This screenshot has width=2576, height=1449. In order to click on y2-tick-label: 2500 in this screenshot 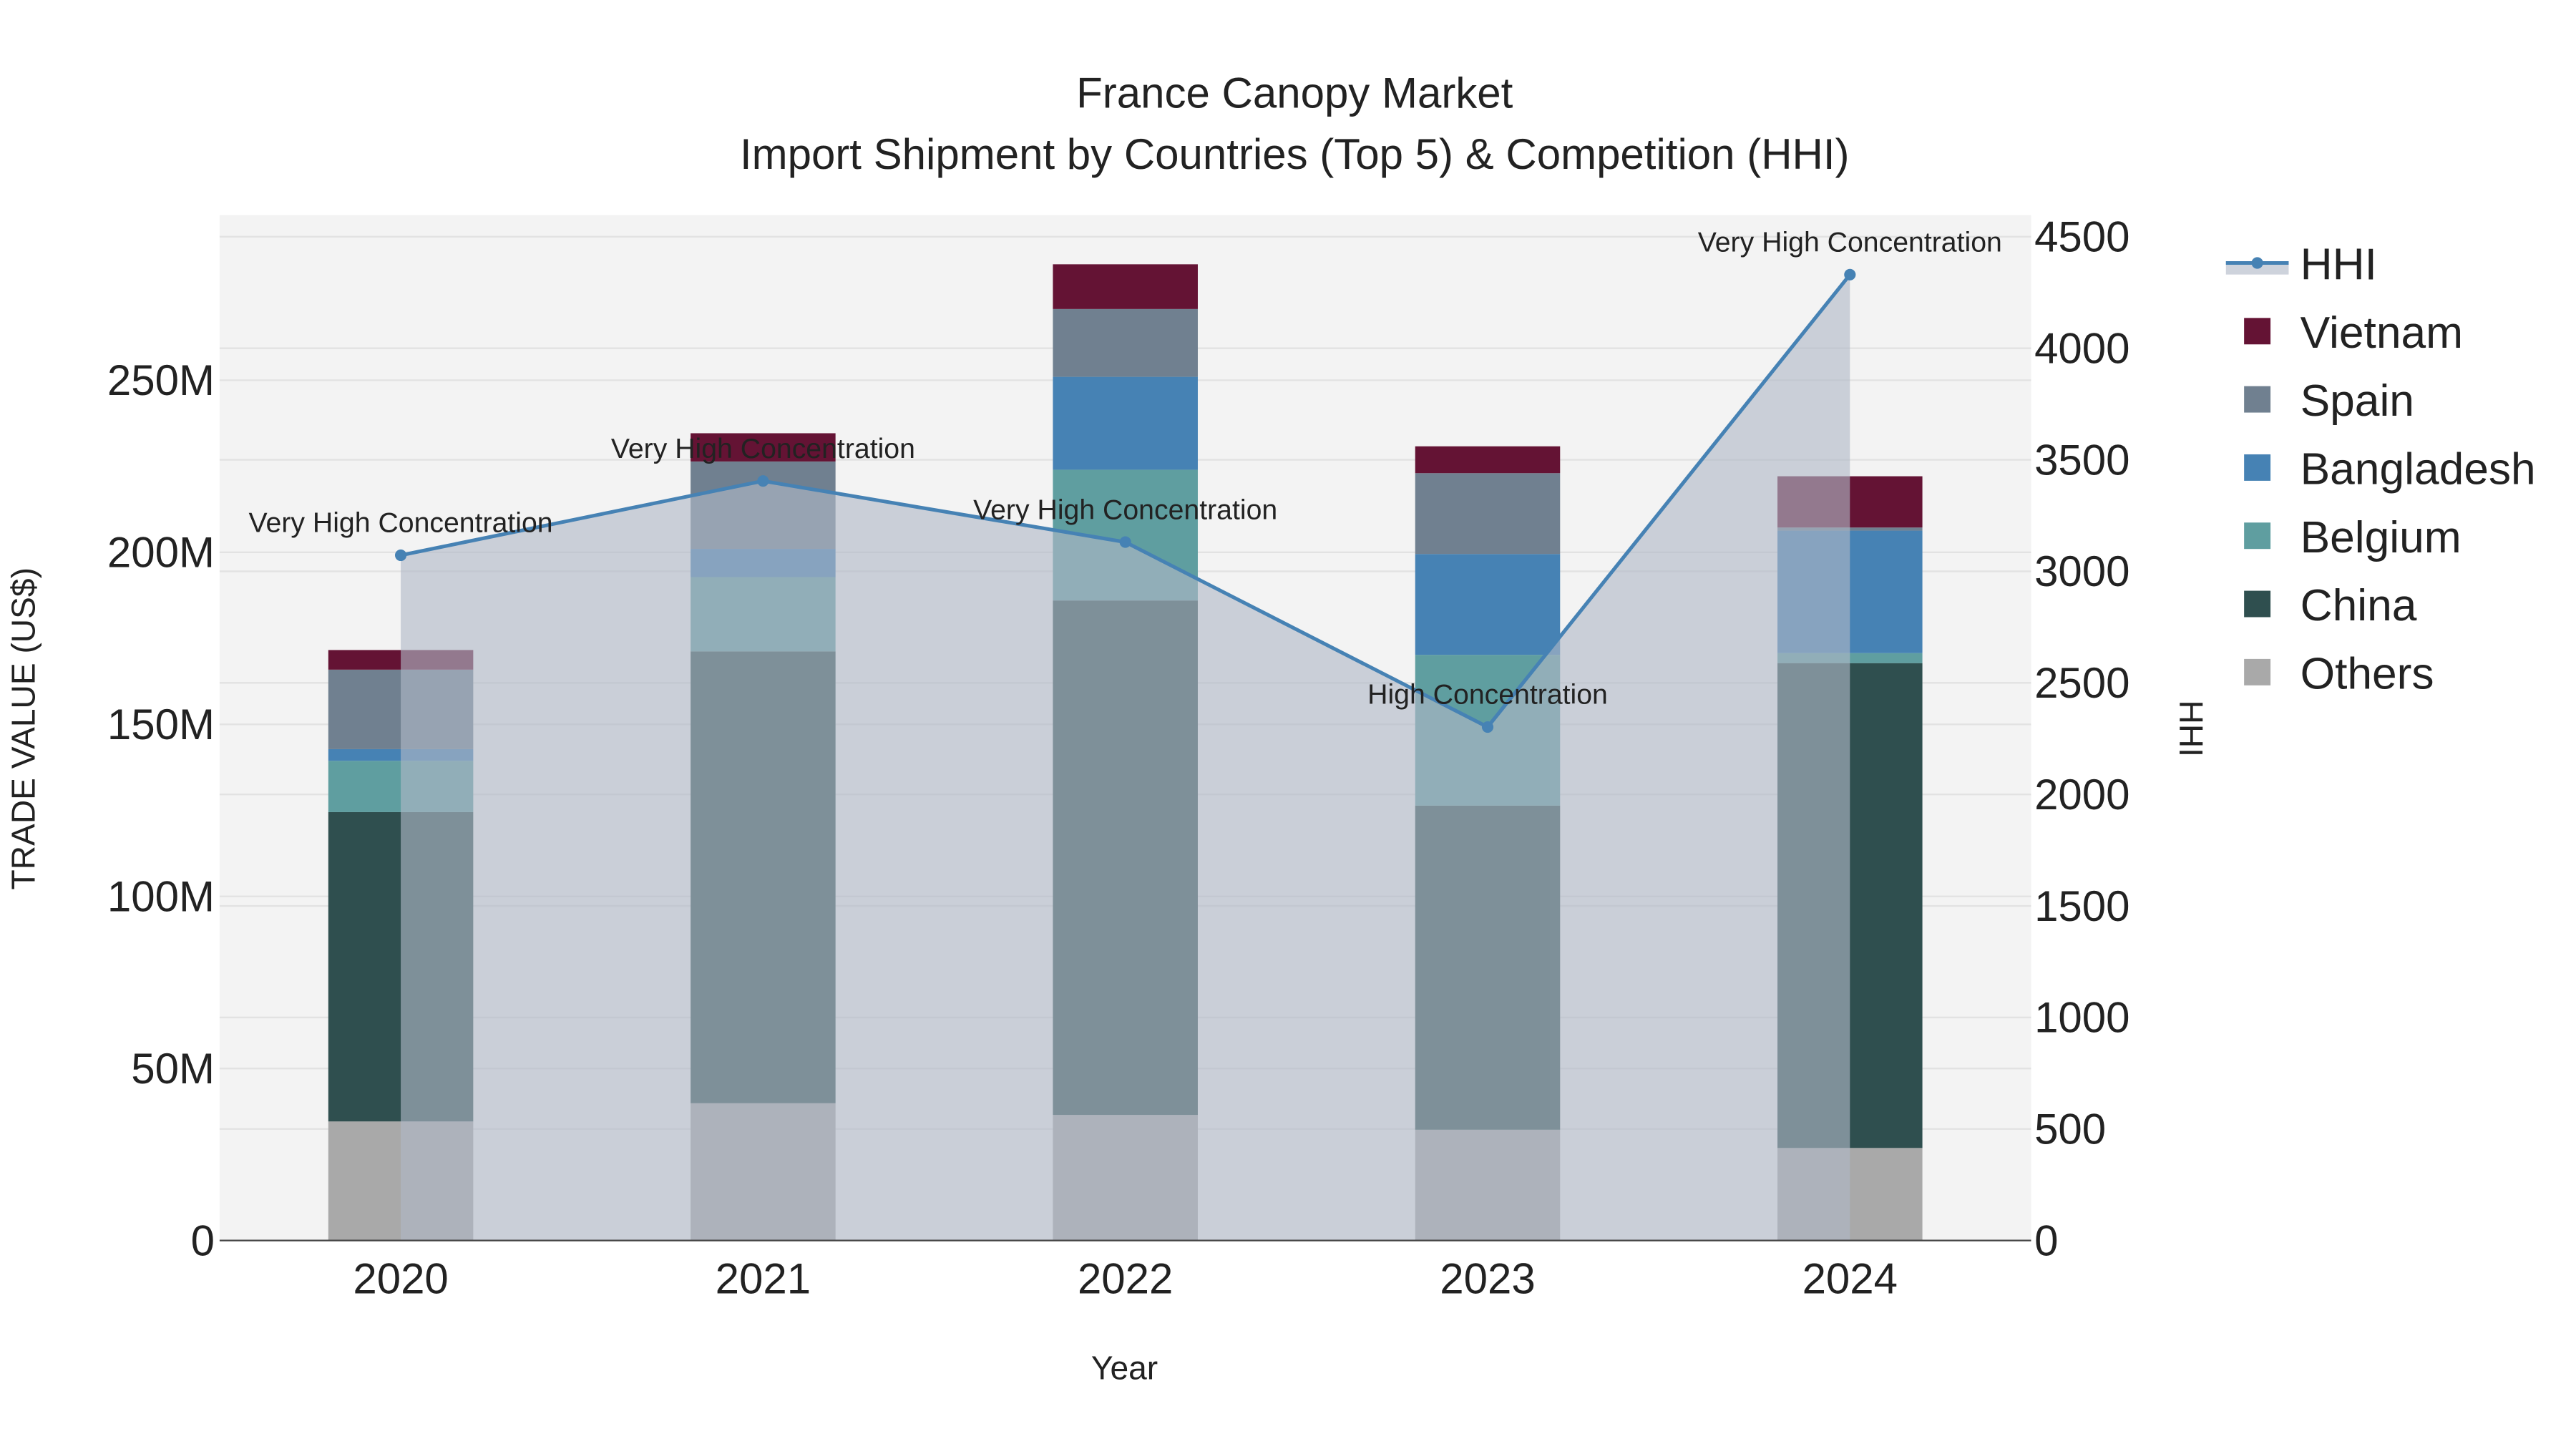, I will do `click(2081, 683)`.